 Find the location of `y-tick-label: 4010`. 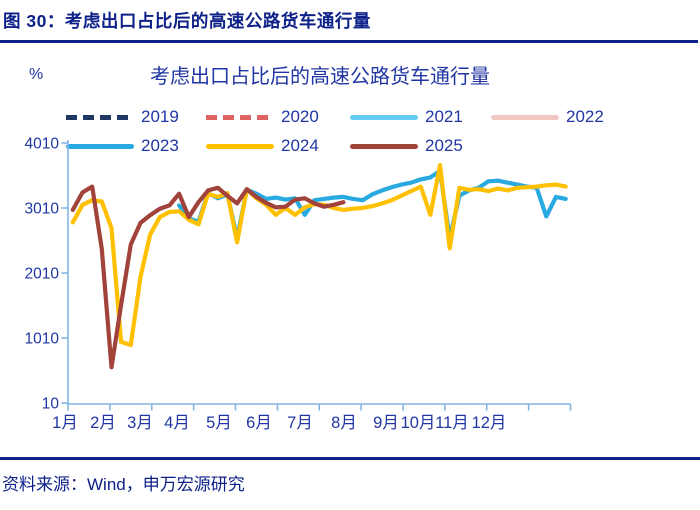

y-tick-label: 4010 is located at coordinates (42, 144).